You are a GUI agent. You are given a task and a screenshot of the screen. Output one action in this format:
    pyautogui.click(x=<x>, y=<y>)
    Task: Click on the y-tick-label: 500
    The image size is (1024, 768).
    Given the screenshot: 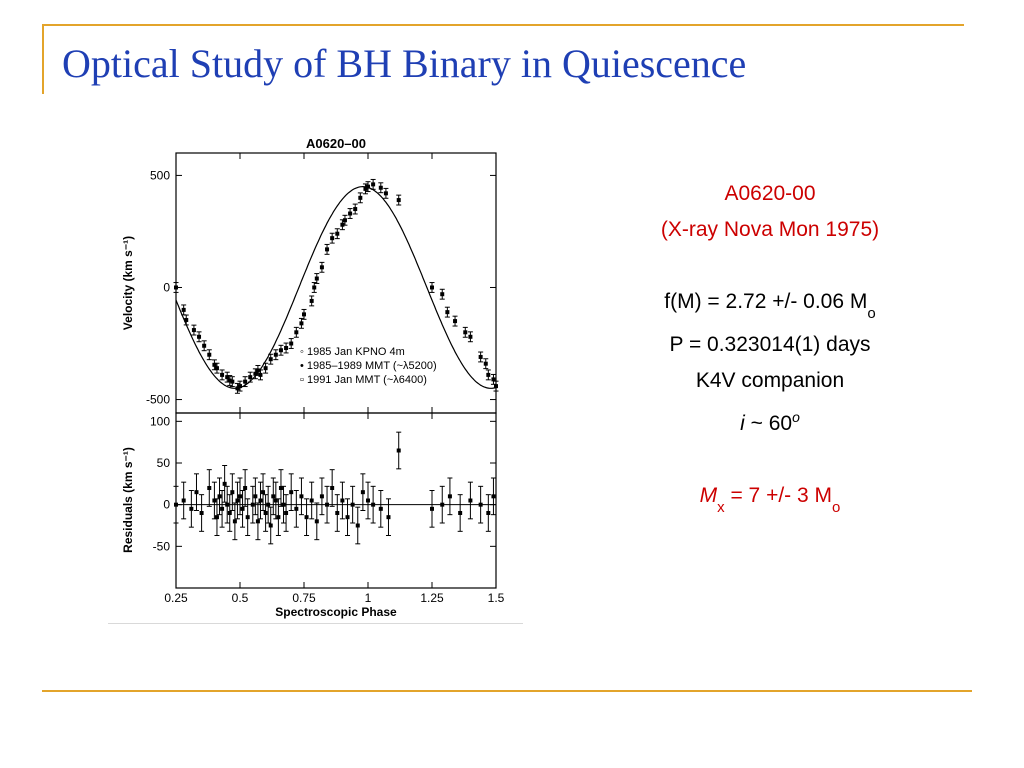 What is the action you would take?
    pyautogui.click(x=160, y=175)
    